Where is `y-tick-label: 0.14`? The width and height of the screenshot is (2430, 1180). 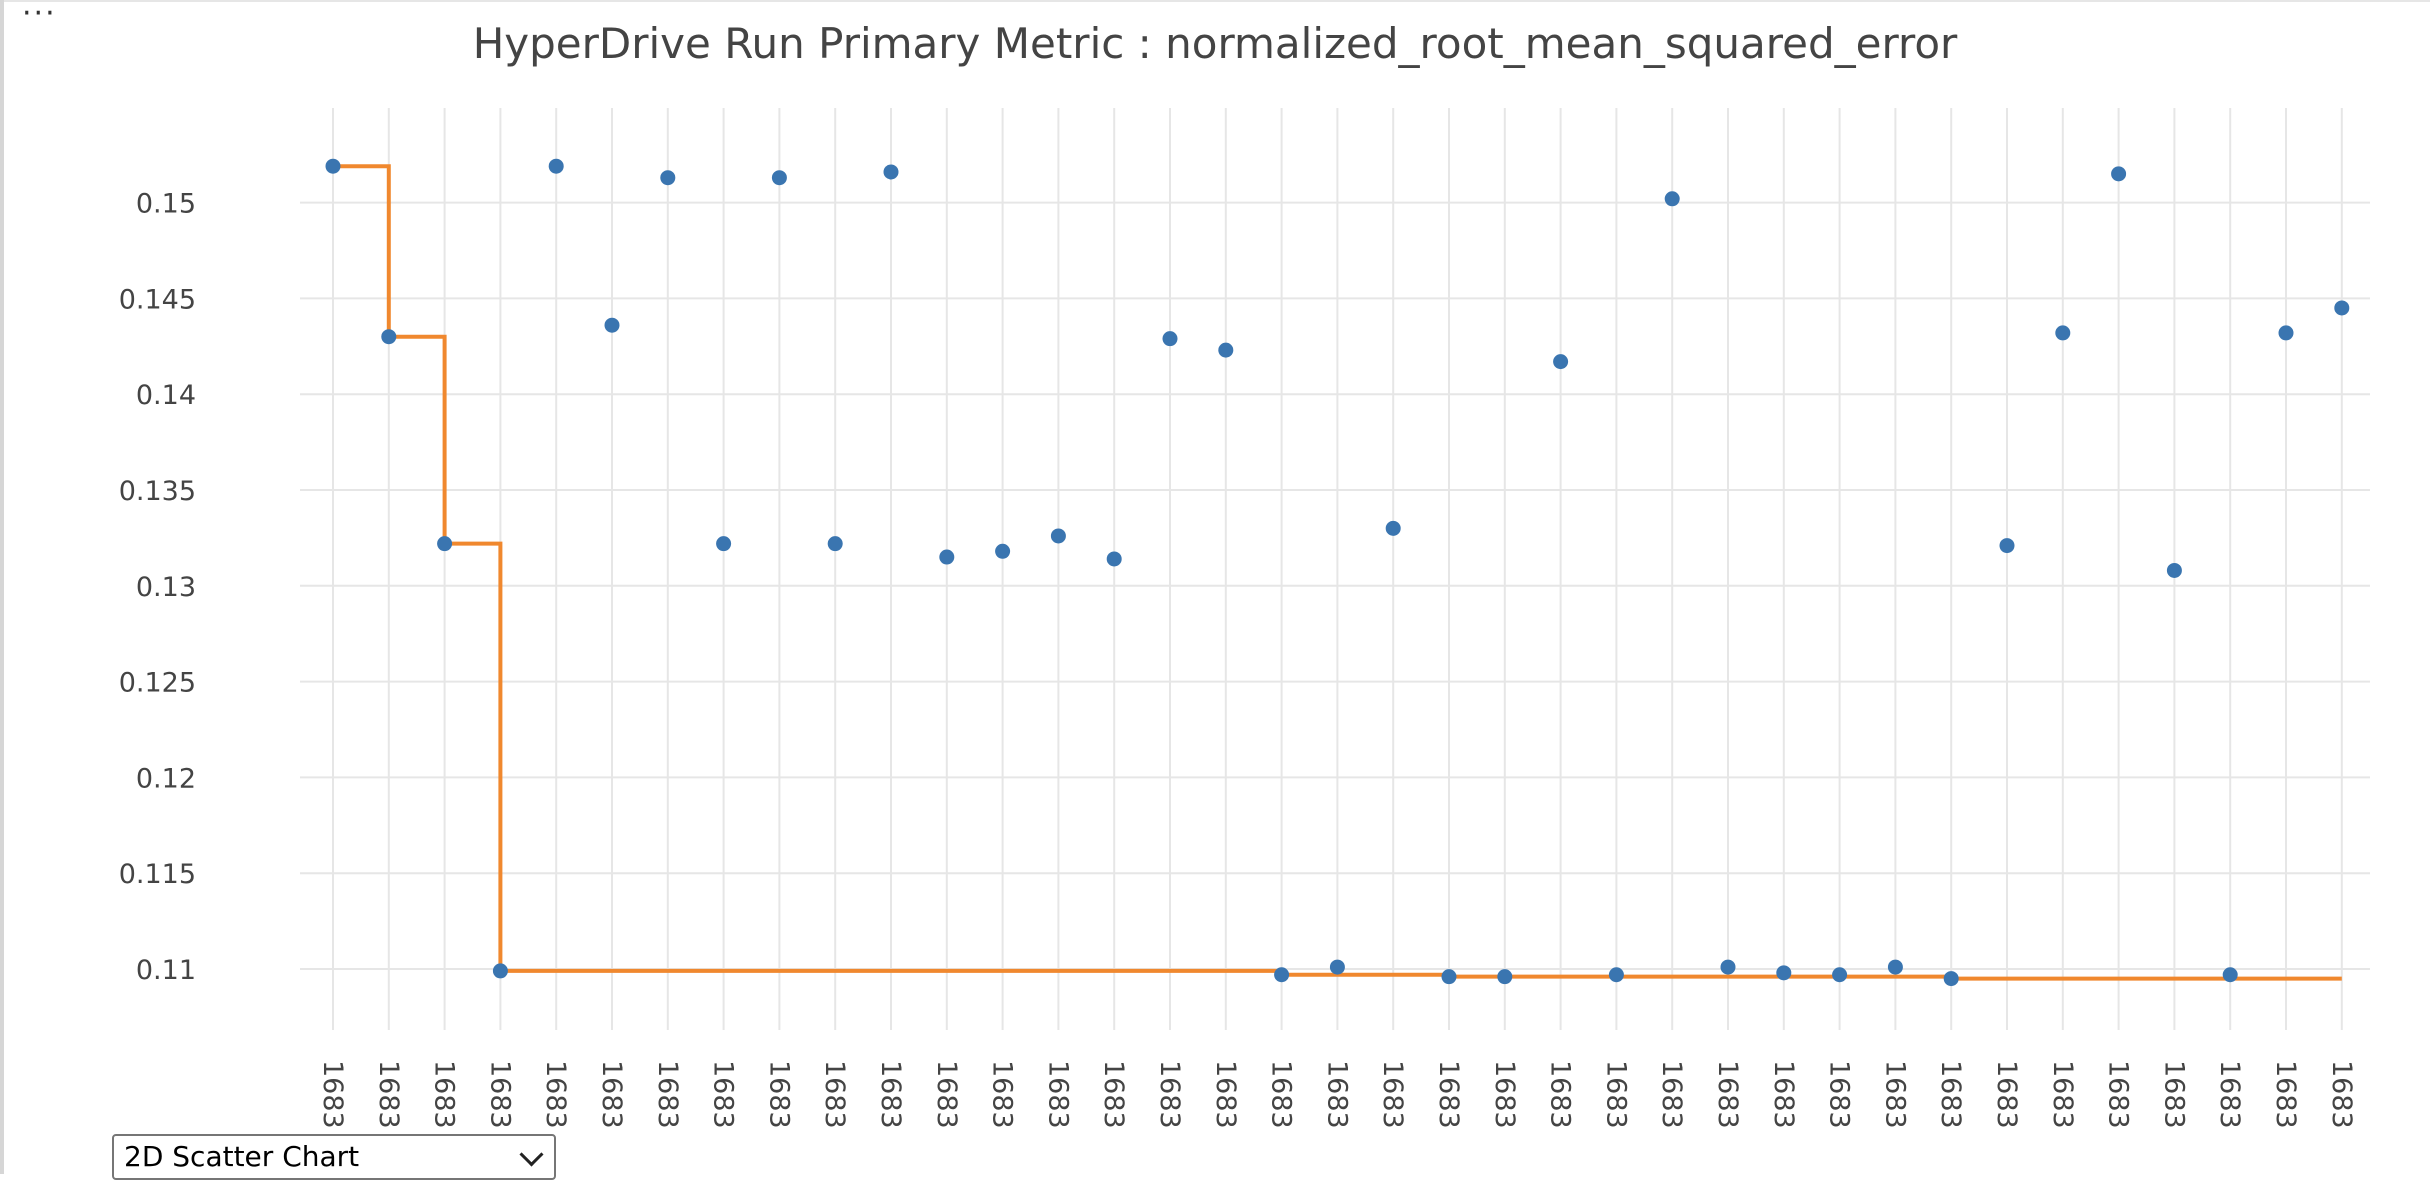
y-tick-label: 0.14 is located at coordinates (166, 395).